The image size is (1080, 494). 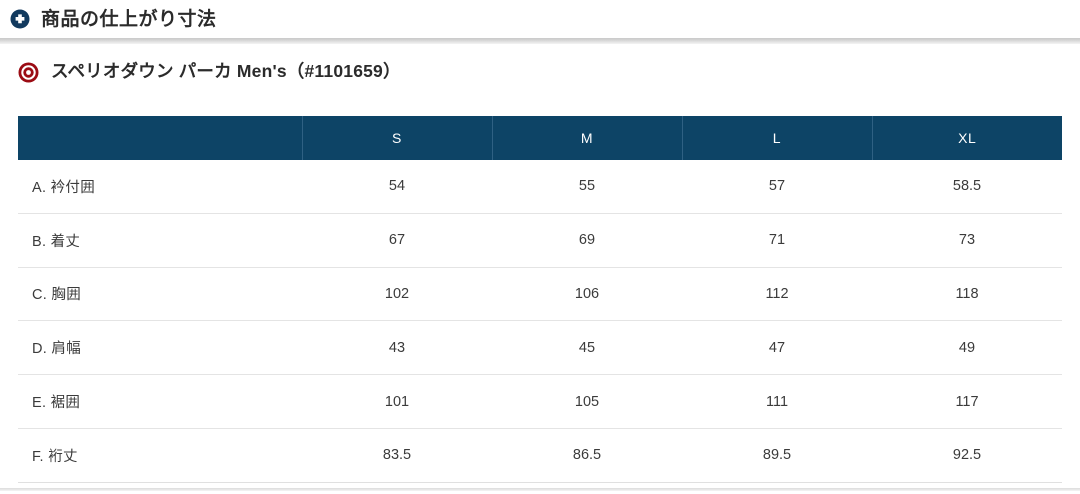 What do you see at coordinates (967, 401) in the screenshot?
I see `cell-value: 117` at bounding box center [967, 401].